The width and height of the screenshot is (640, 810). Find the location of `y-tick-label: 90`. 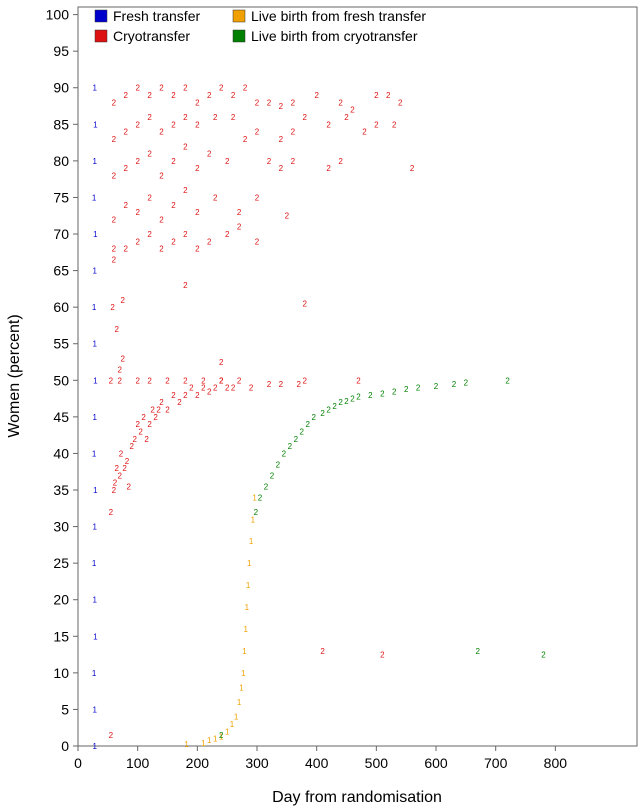

y-tick-label: 90 is located at coordinates (61, 88).